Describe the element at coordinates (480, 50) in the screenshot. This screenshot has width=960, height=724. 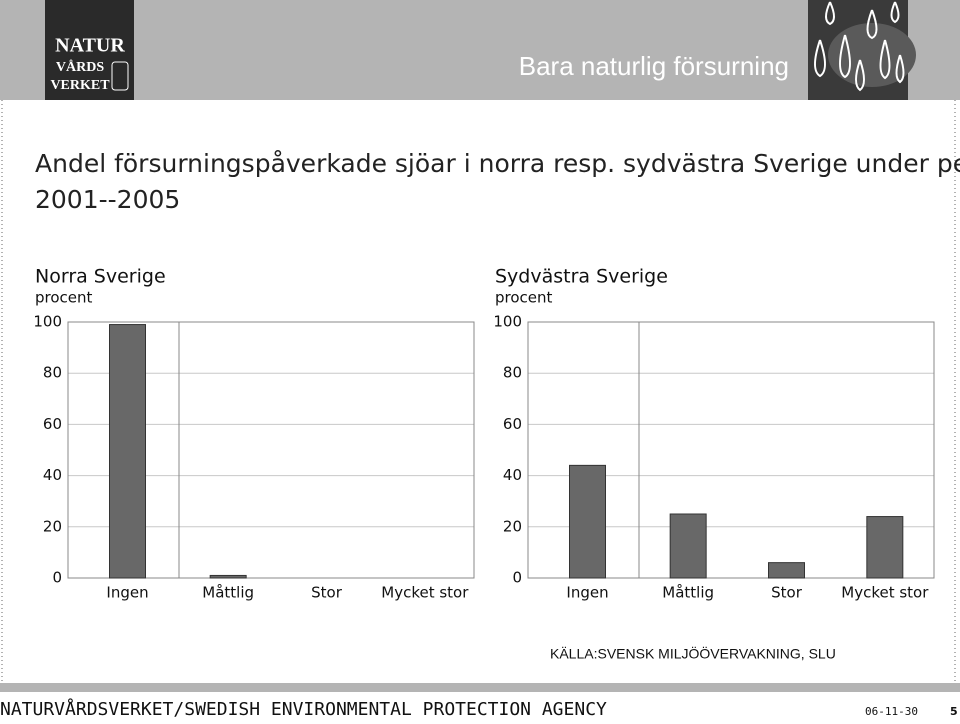
I see `header-band` at that location.